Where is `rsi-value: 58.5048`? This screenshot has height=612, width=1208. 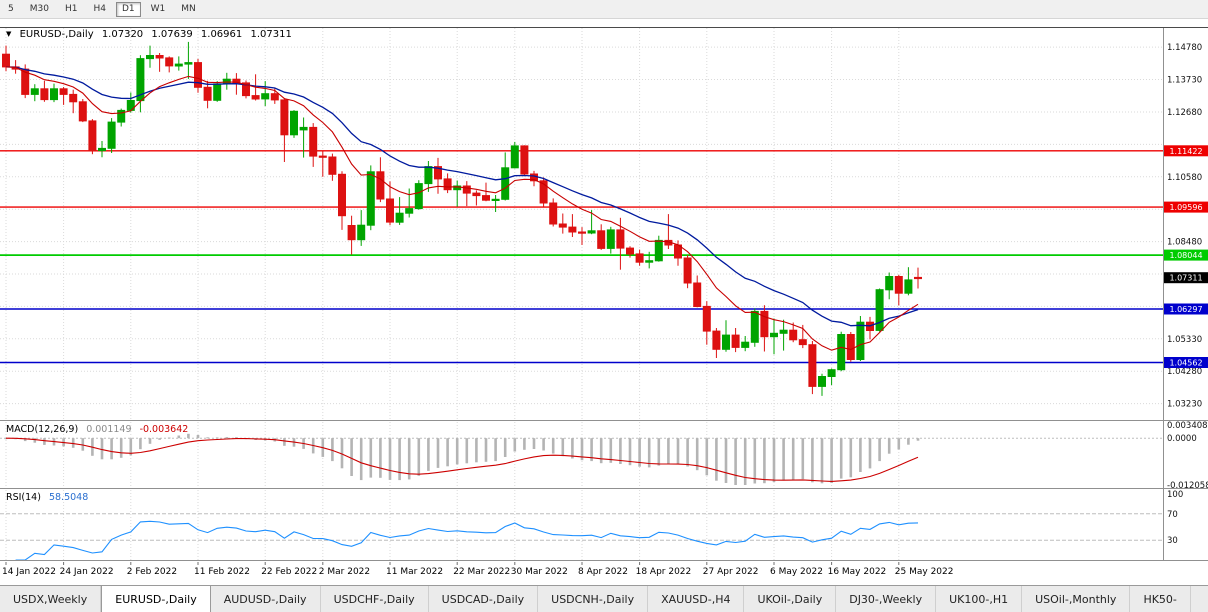 rsi-value: 58.5048 is located at coordinates (68, 497).